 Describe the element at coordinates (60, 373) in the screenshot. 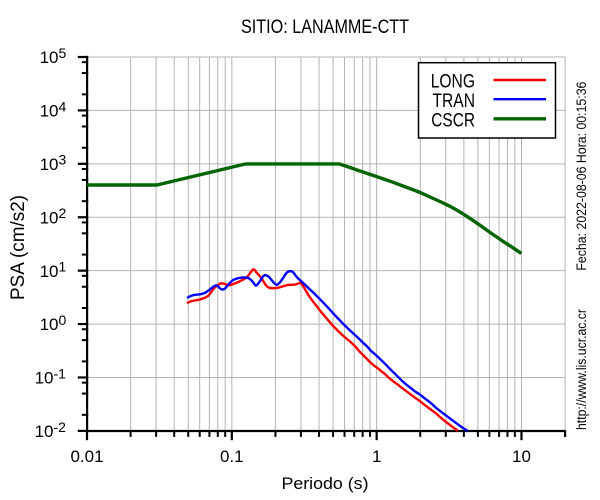

I see `svg-text: -1` at that location.